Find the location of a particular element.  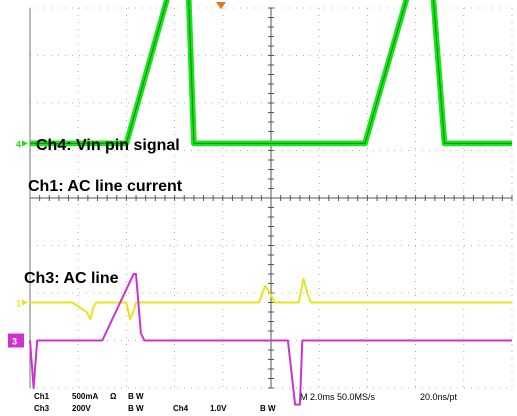

ch4-label: Ch4: Vin pin signal is located at coordinates (108, 145).